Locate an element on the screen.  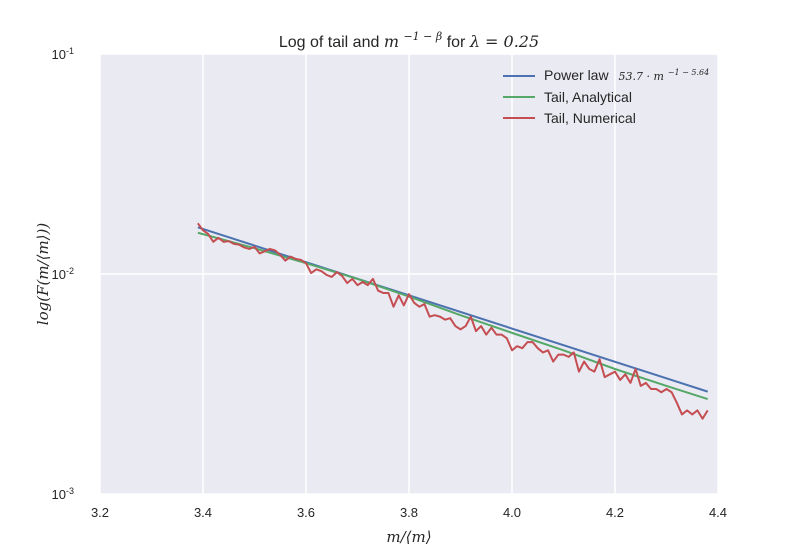
x-axis-label: m/⟨m⟩ is located at coordinates (408, 537).